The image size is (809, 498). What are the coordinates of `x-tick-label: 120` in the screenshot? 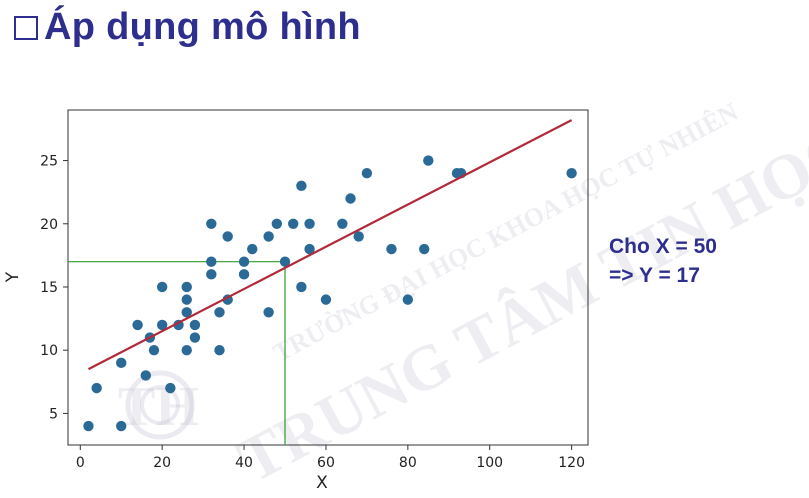 It's located at (571, 463).